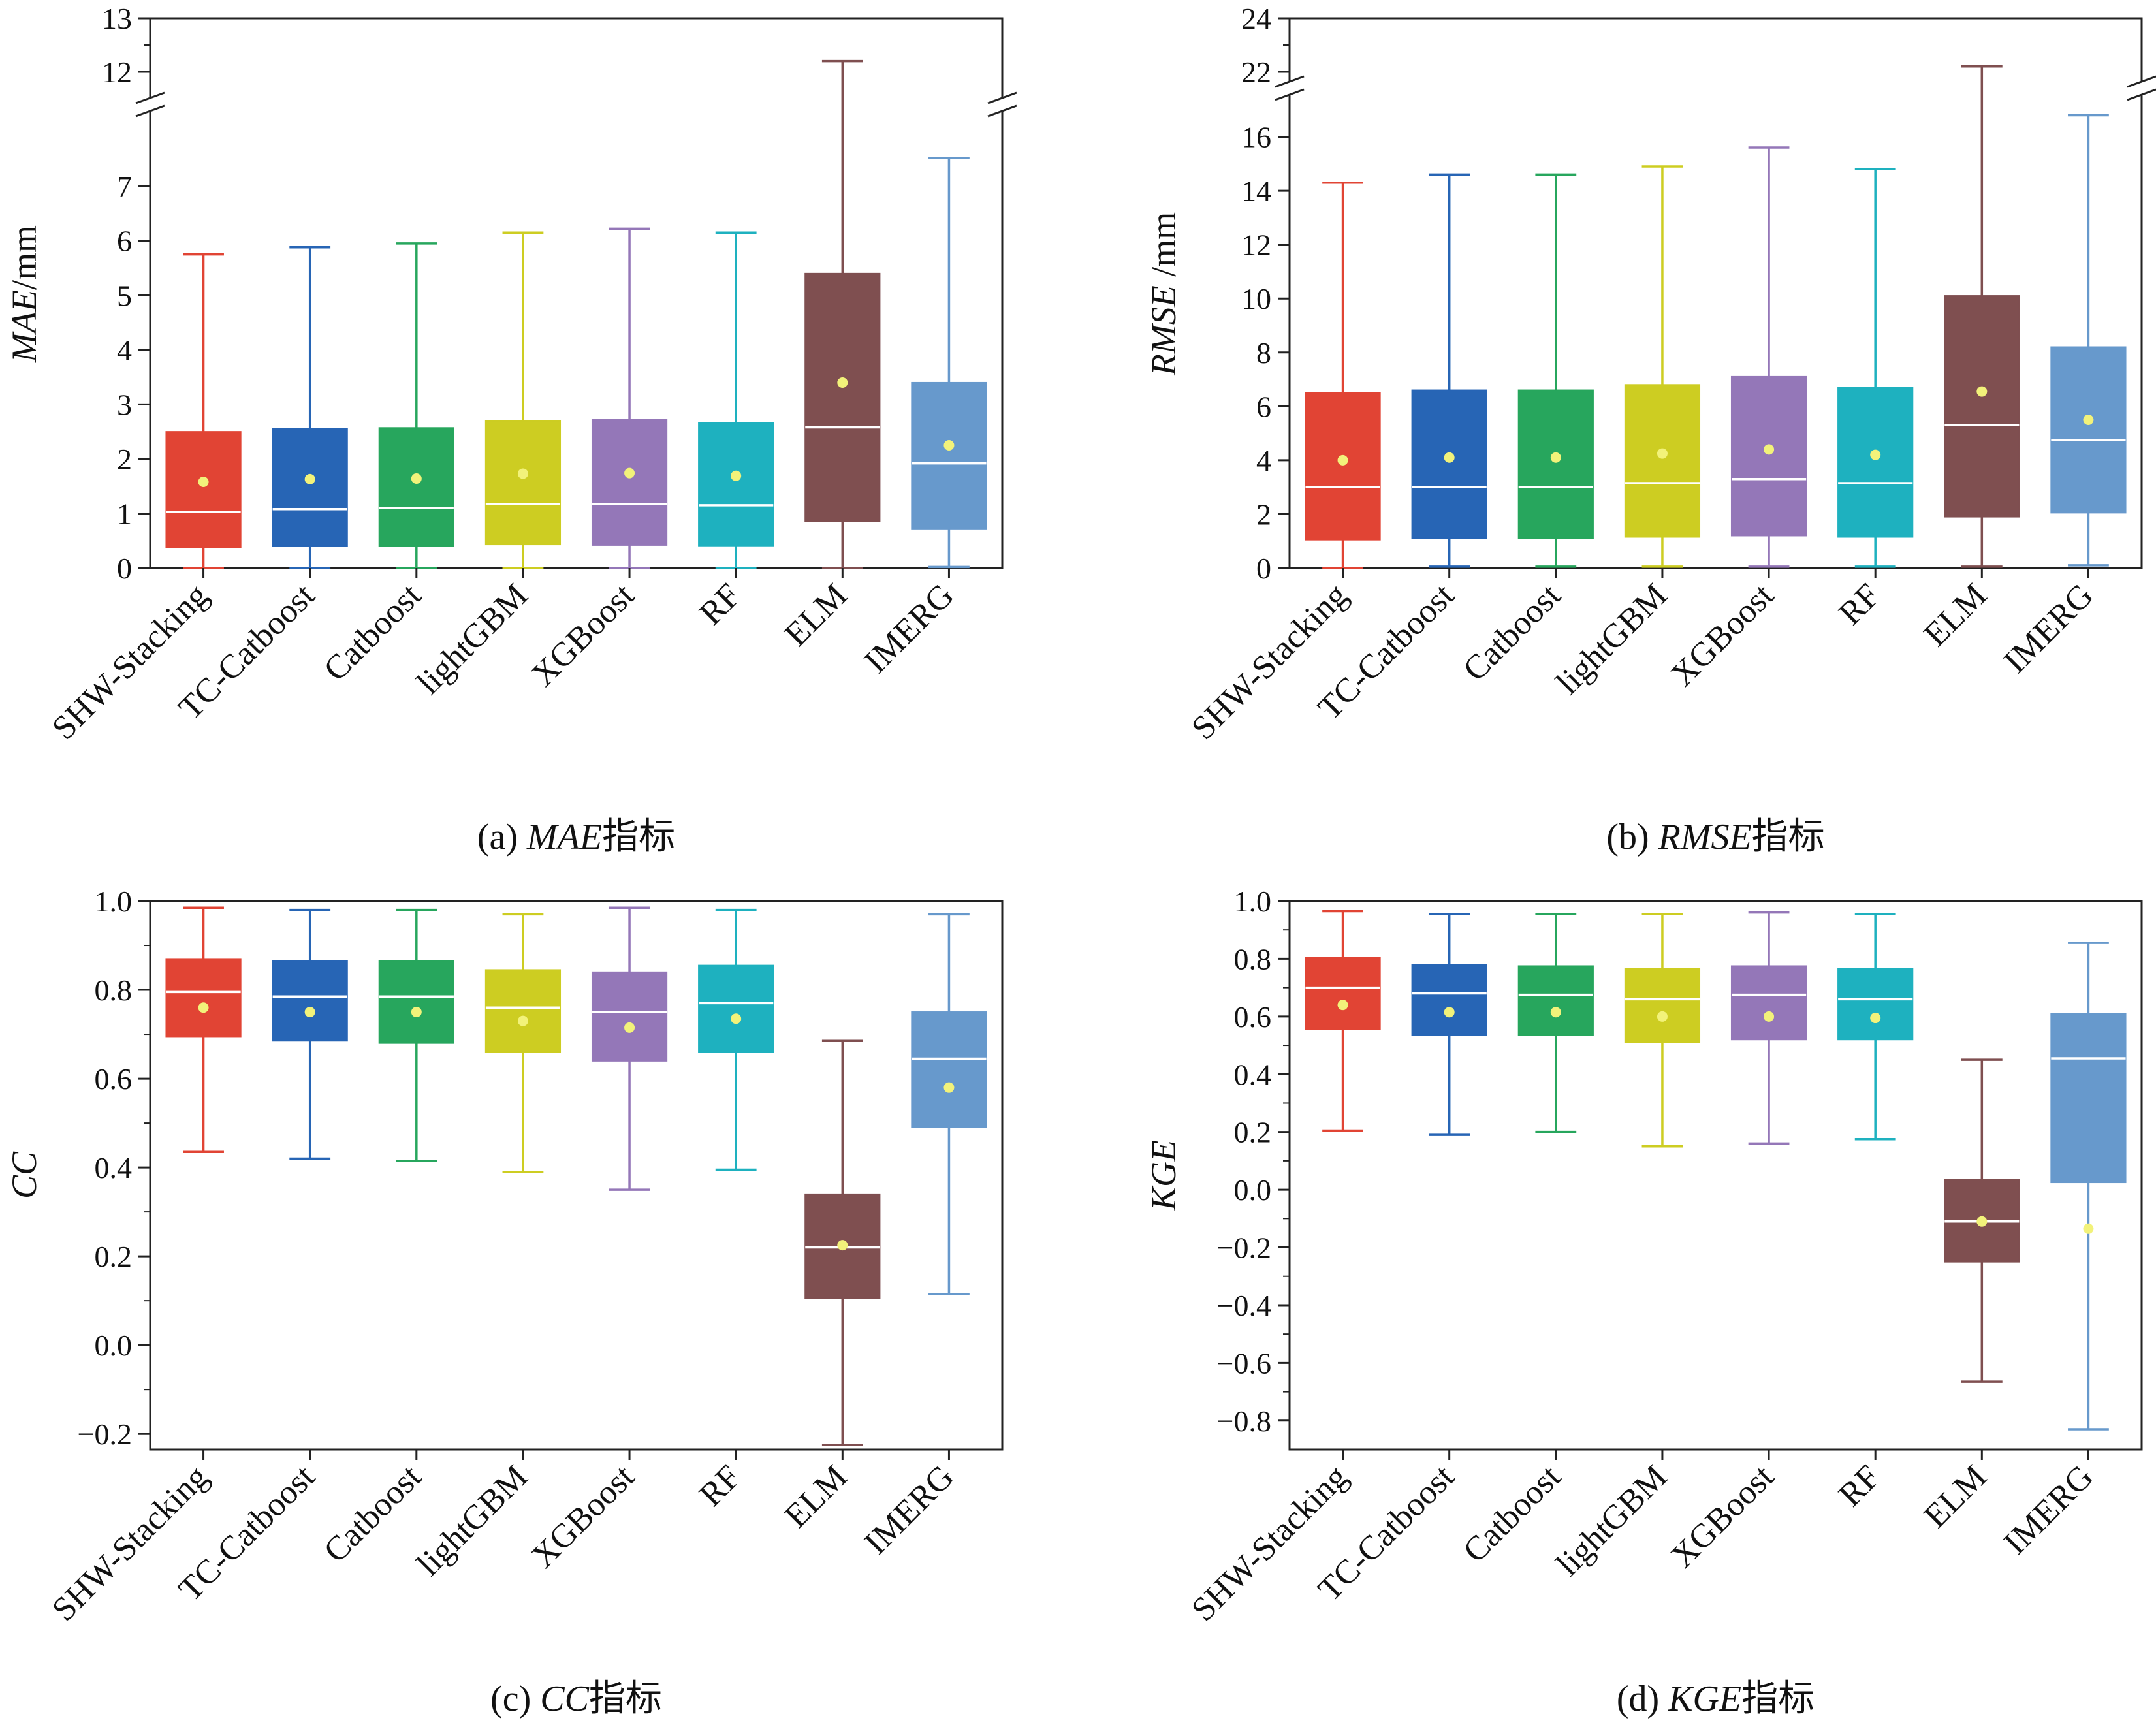  I want to click on y-tick-label: 7, so click(125, 187).